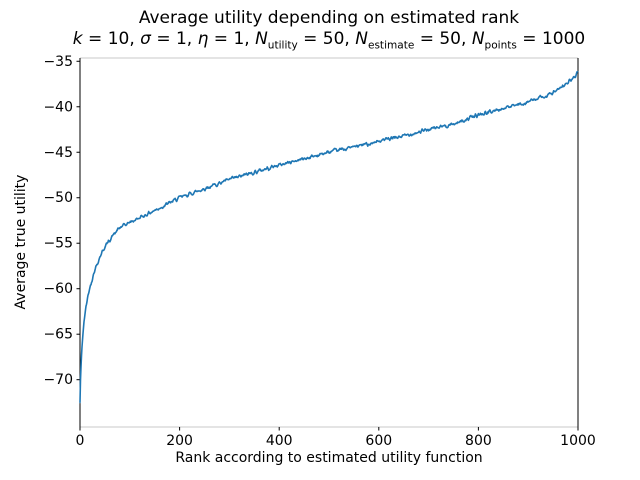 Image resolution: width=640 pixels, height=480 pixels. What do you see at coordinates (77, 39) in the screenshot?
I see `subtitle-segment: k` at bounding box center [77, 39].